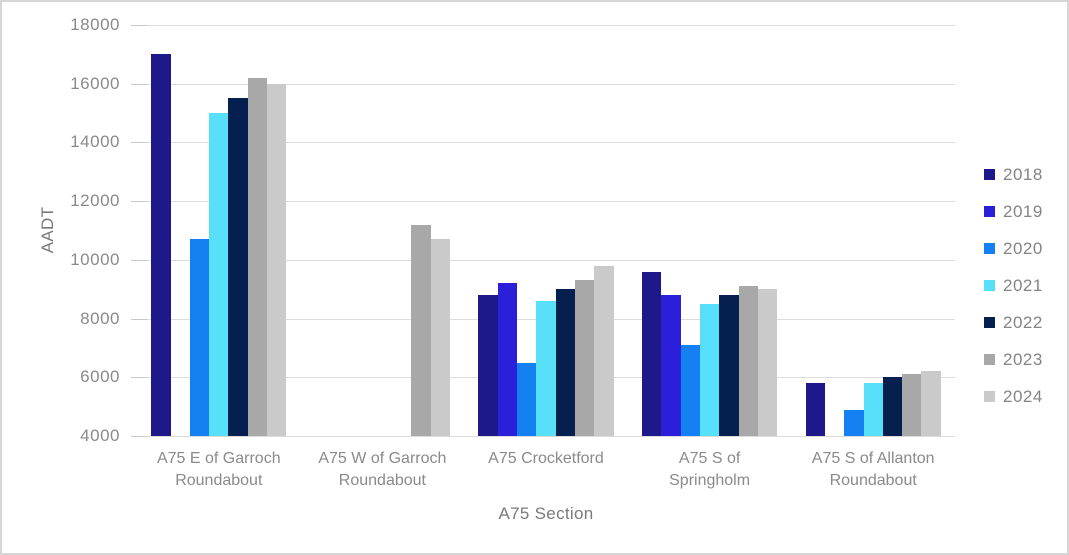 The width and height of the screenshot is (1069, 555). I want to click on x-axis-category-label-line: A75 S of, so click(709, 458).